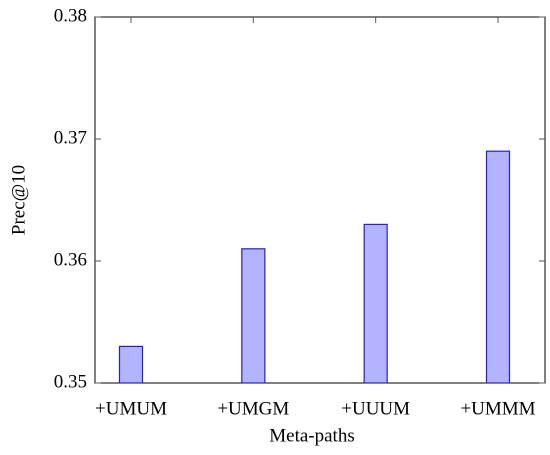 The image size is (550, 455). I want to click on y-axis-label: Prec@10, so click(18, 200).